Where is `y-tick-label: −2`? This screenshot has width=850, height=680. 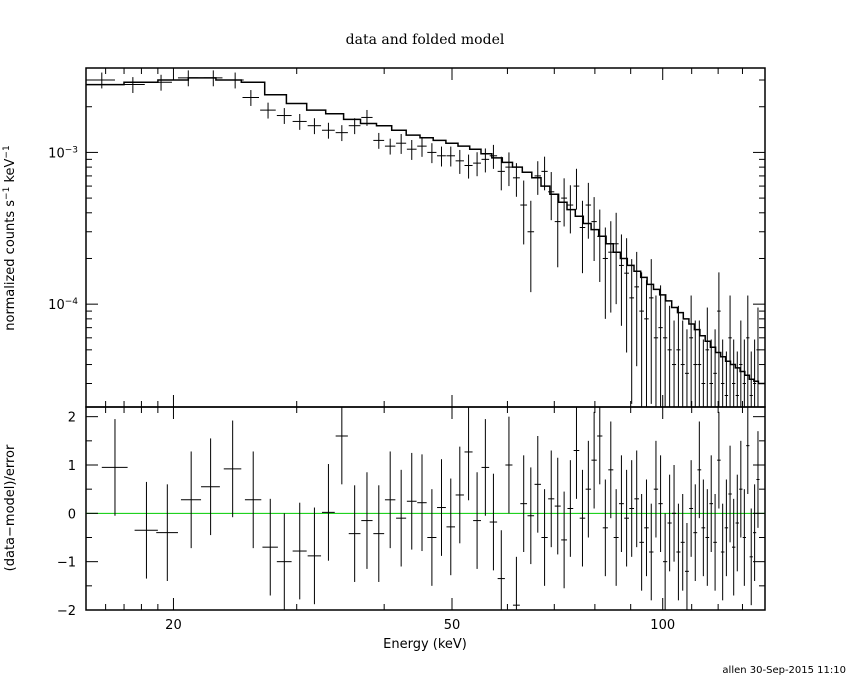
y-tick-label: −2 is located at coordinates (66, 611).